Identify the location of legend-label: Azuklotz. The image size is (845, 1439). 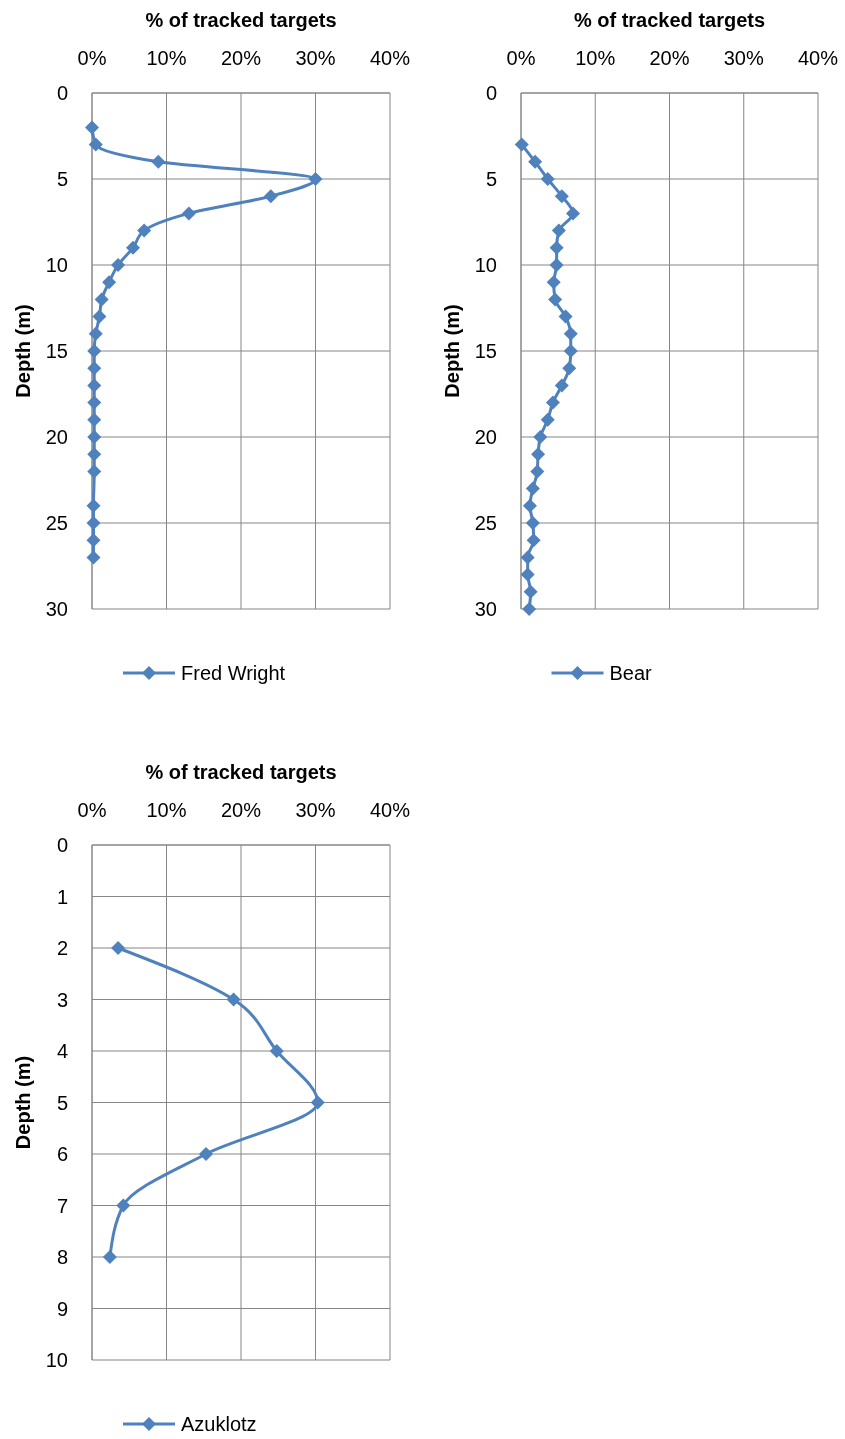
(219, 1424).